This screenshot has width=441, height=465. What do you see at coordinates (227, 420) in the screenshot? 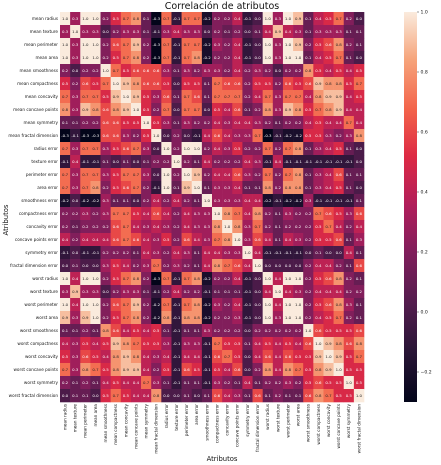
I see `x-tick-label: concavity error` at bounding box center [227, 420].